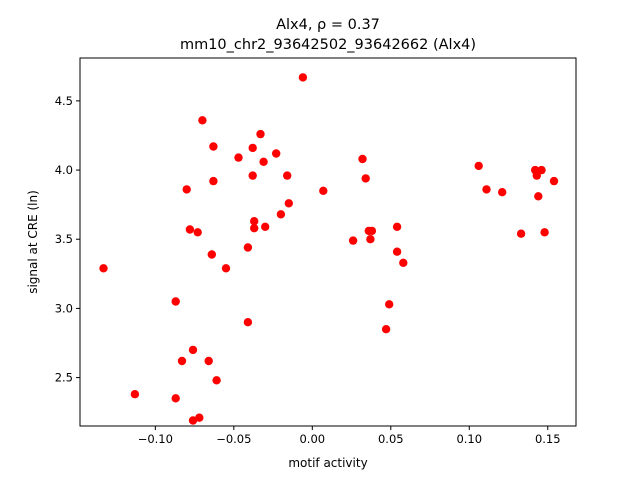 This screenshot has width=640, height=480. Describe the element at coordinates (64, 378) in the screenshot. I see `y-tick-label: 2.5` at that location.